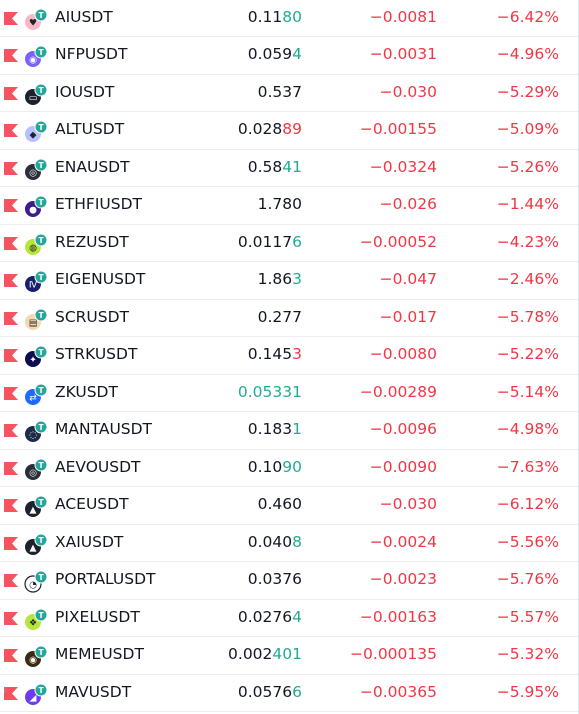  What do you see at coordinates (92, 504) in the screenshot?
I see `symbol-label: ACEUSDT` at bounding box center [92, 504].